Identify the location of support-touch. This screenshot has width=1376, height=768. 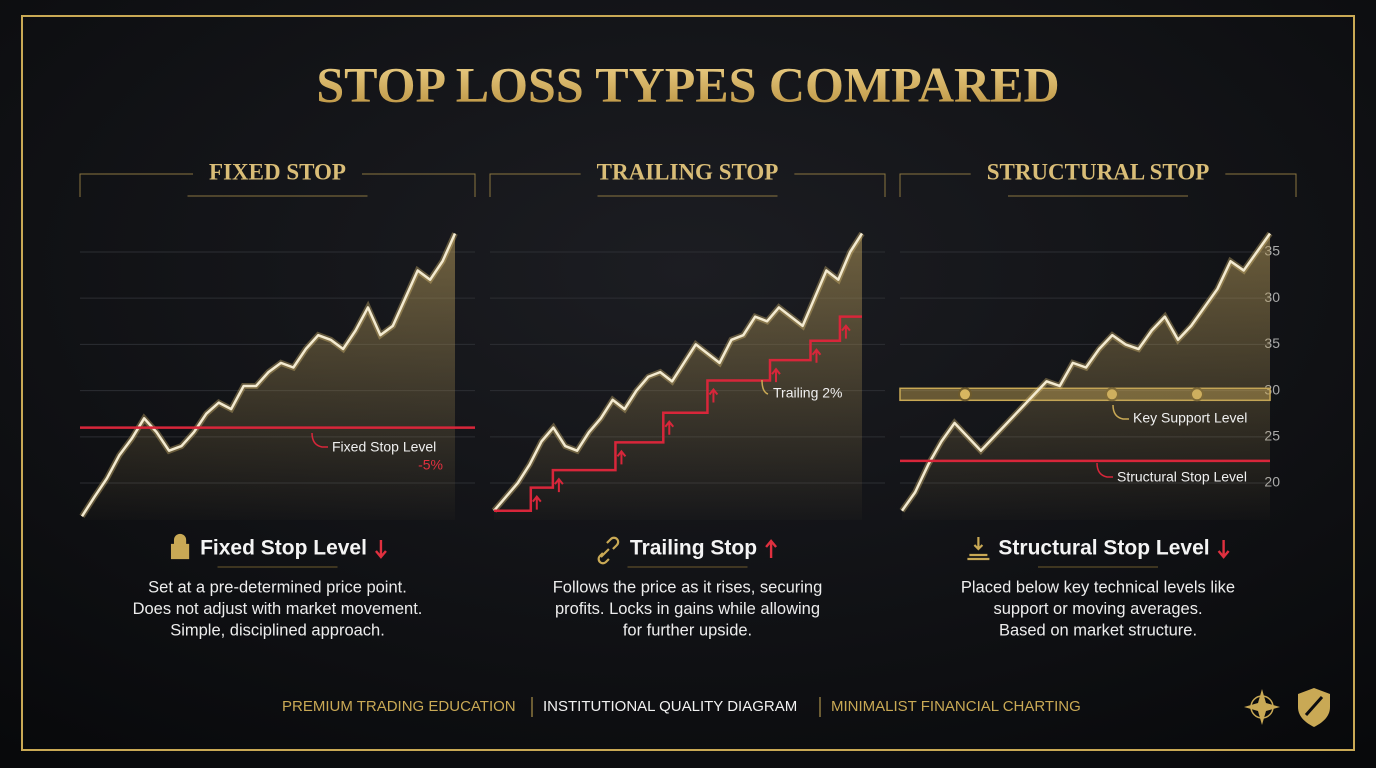
(965, 394).